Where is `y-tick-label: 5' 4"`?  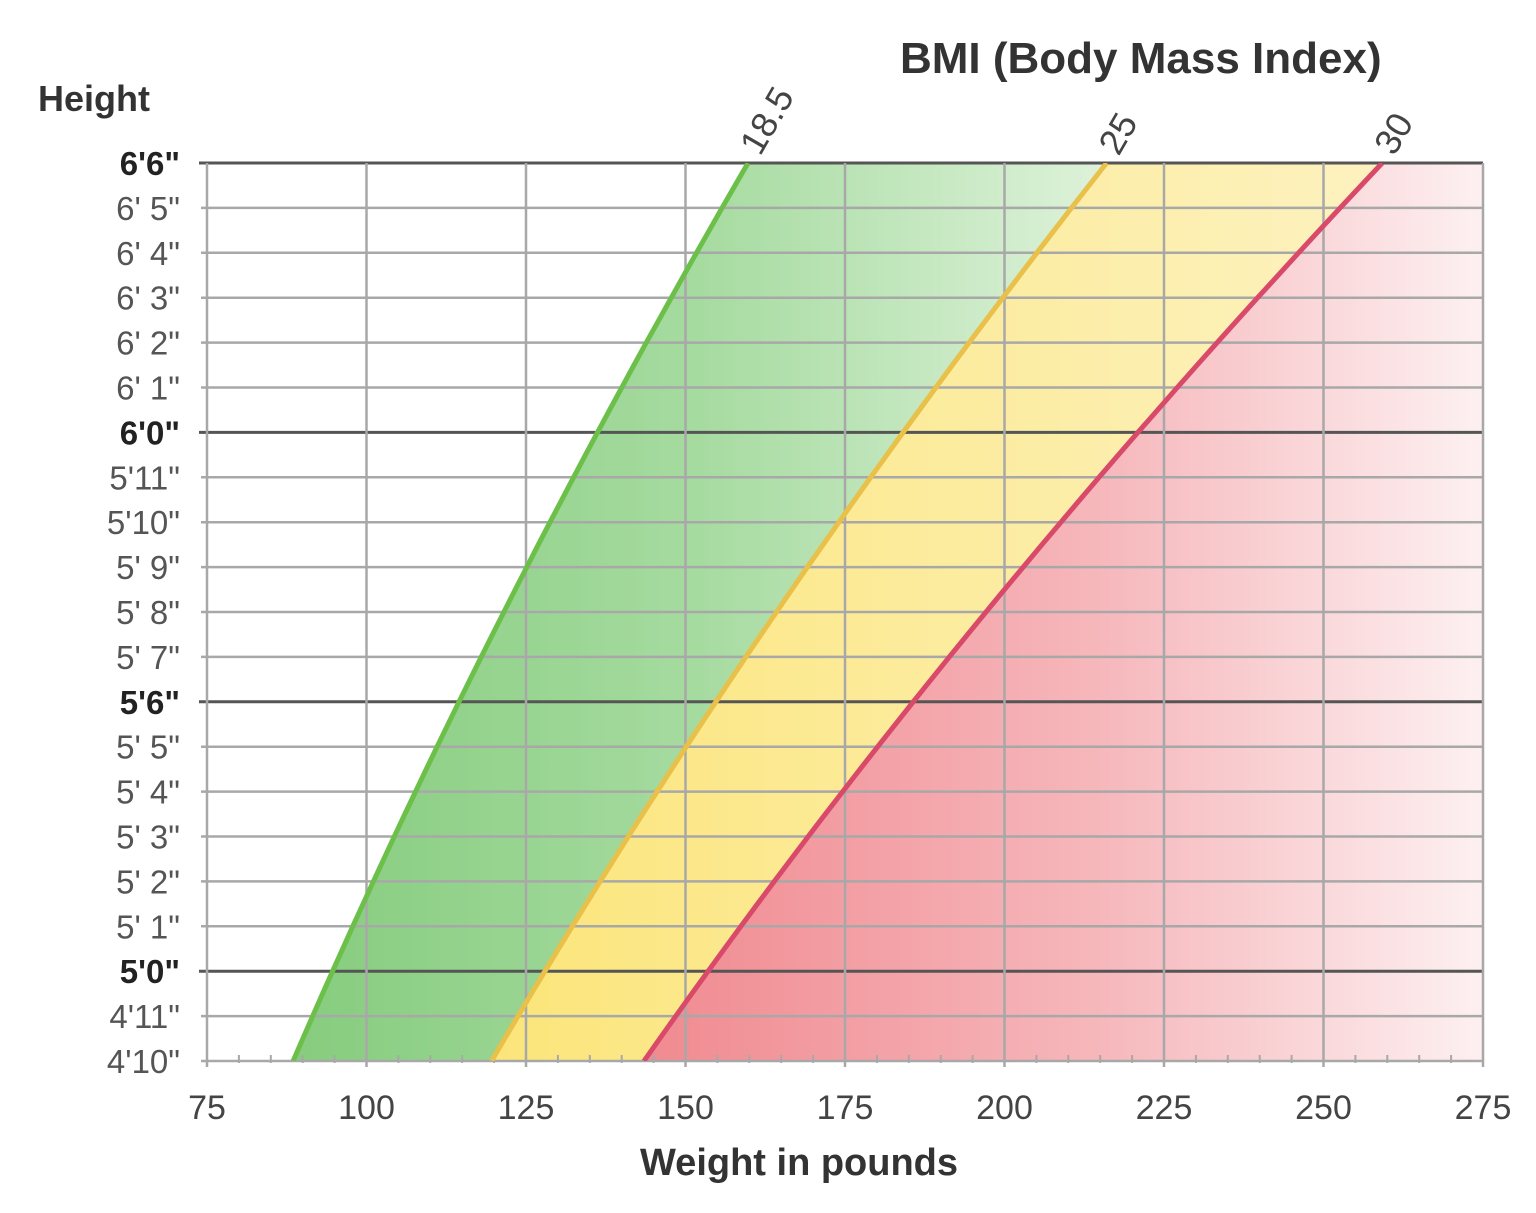 y-tick-label: 5' 4" is located at coordinates (148, 792).